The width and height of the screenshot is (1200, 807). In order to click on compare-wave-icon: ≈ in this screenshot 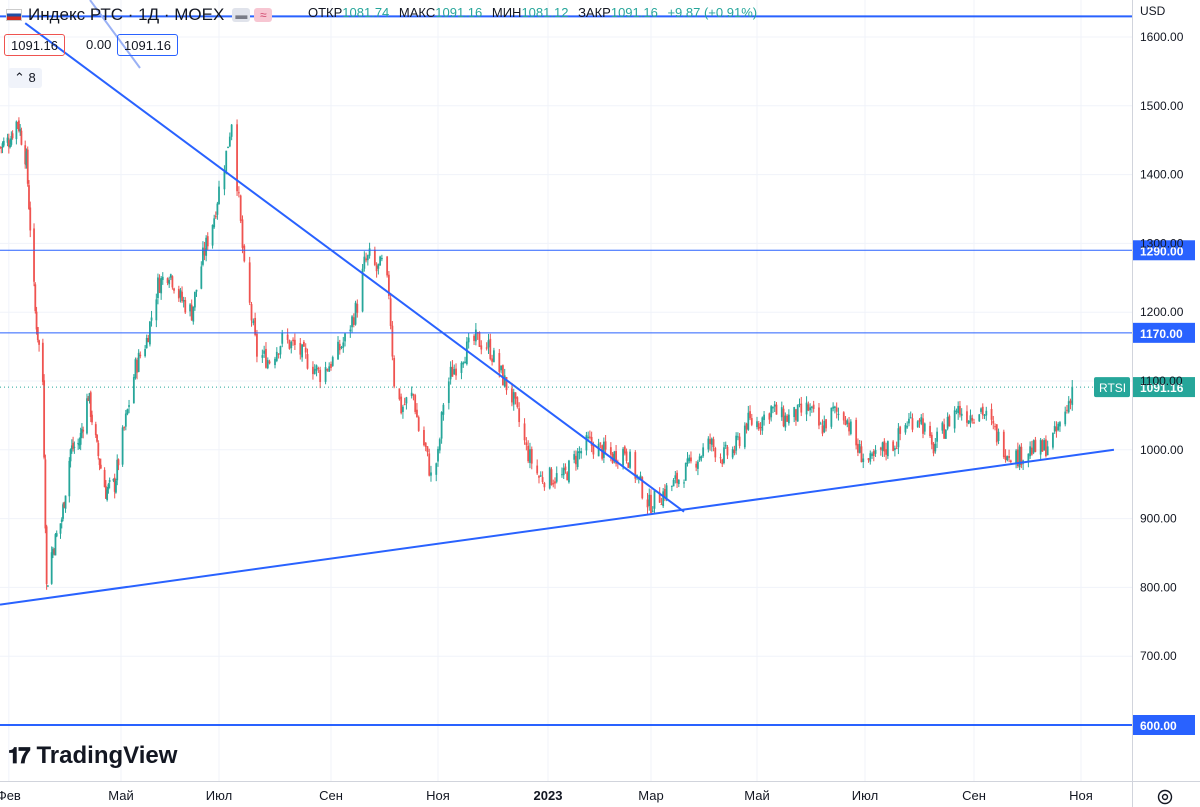, I will do `click(263, 15)`.